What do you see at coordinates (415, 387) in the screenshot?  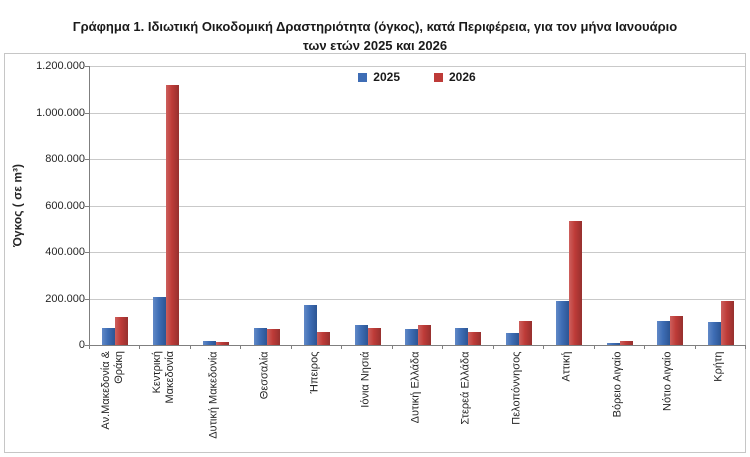 I see `x-category-label: Δυτική Ελλάδα` at bounding box center [415, 387].